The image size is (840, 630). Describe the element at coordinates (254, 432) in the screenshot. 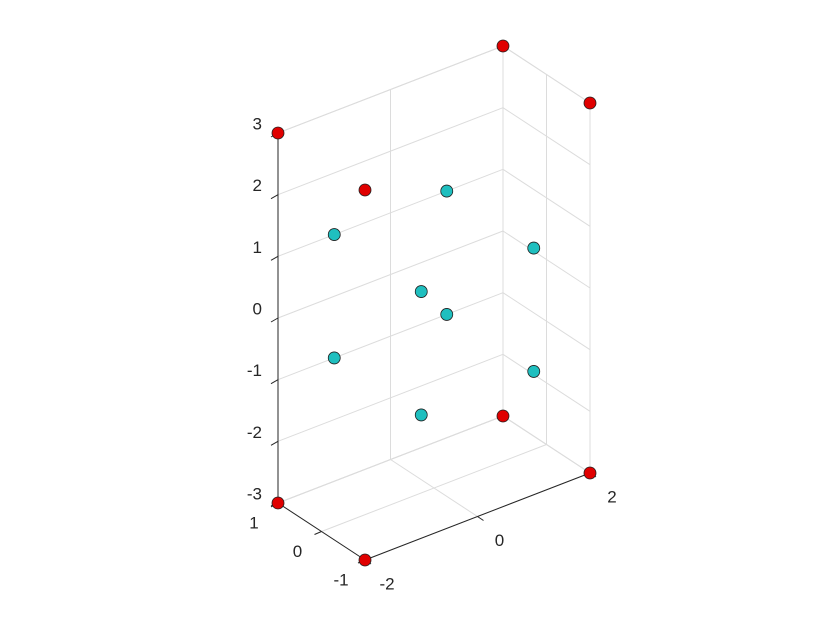

I see `z-tick-label: -2` at that location.